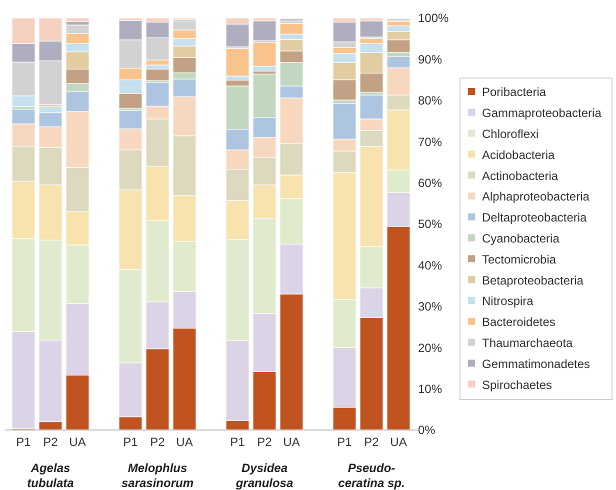 This screenshot has height=490, width=616. I want to click on y-tick-label: 50%, so click(430, 224).